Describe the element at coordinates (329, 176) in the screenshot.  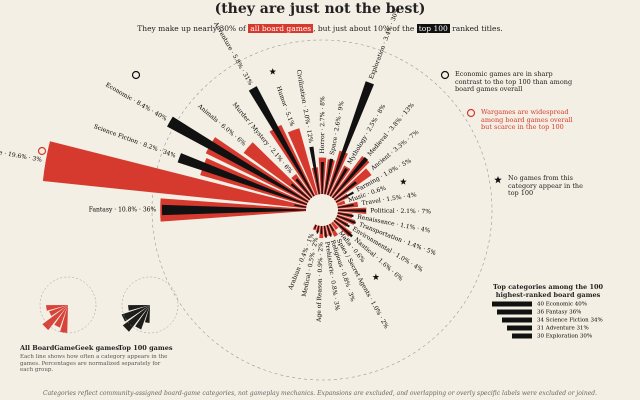
I see `bar-top-space` at that location.